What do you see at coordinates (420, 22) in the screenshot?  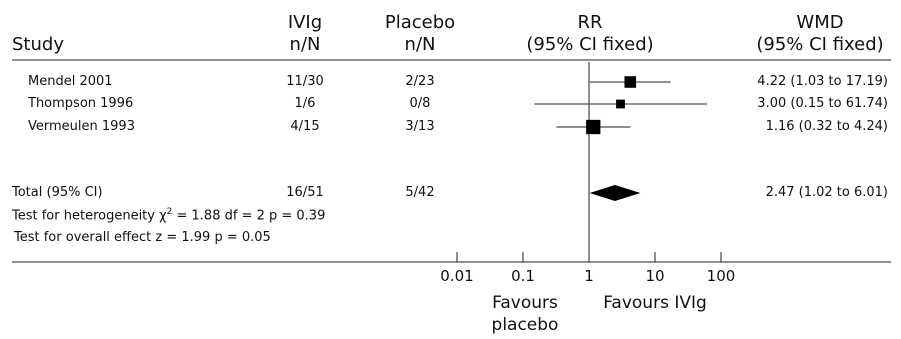 I see `header-placebo: Placebo` at bounding box center [420, 22].